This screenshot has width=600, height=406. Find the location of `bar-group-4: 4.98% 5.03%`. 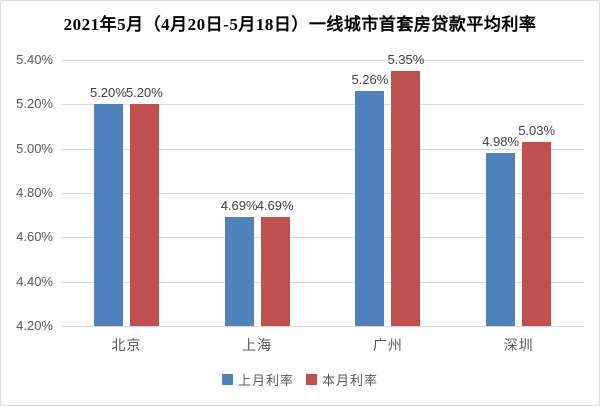

bar-group-4: 4.98% 5.03% is located at coordinates (518, 193).